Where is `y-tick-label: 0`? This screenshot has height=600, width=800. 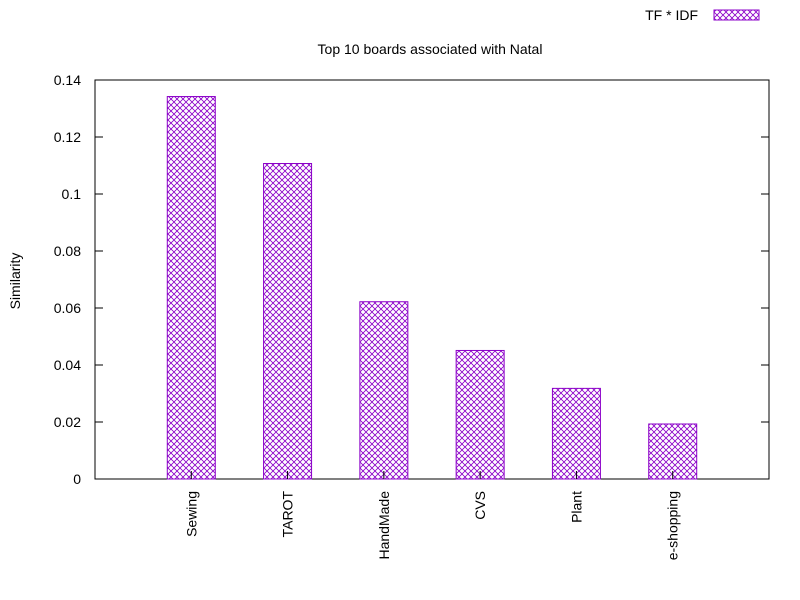
y-tick-label: 0 is located at coordinates (77, 479).